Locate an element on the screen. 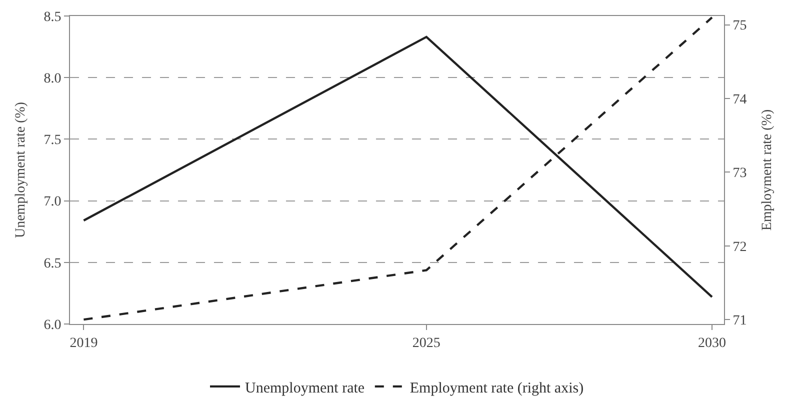  y2-tick-label: 73 is located at coordinates (739, 174).